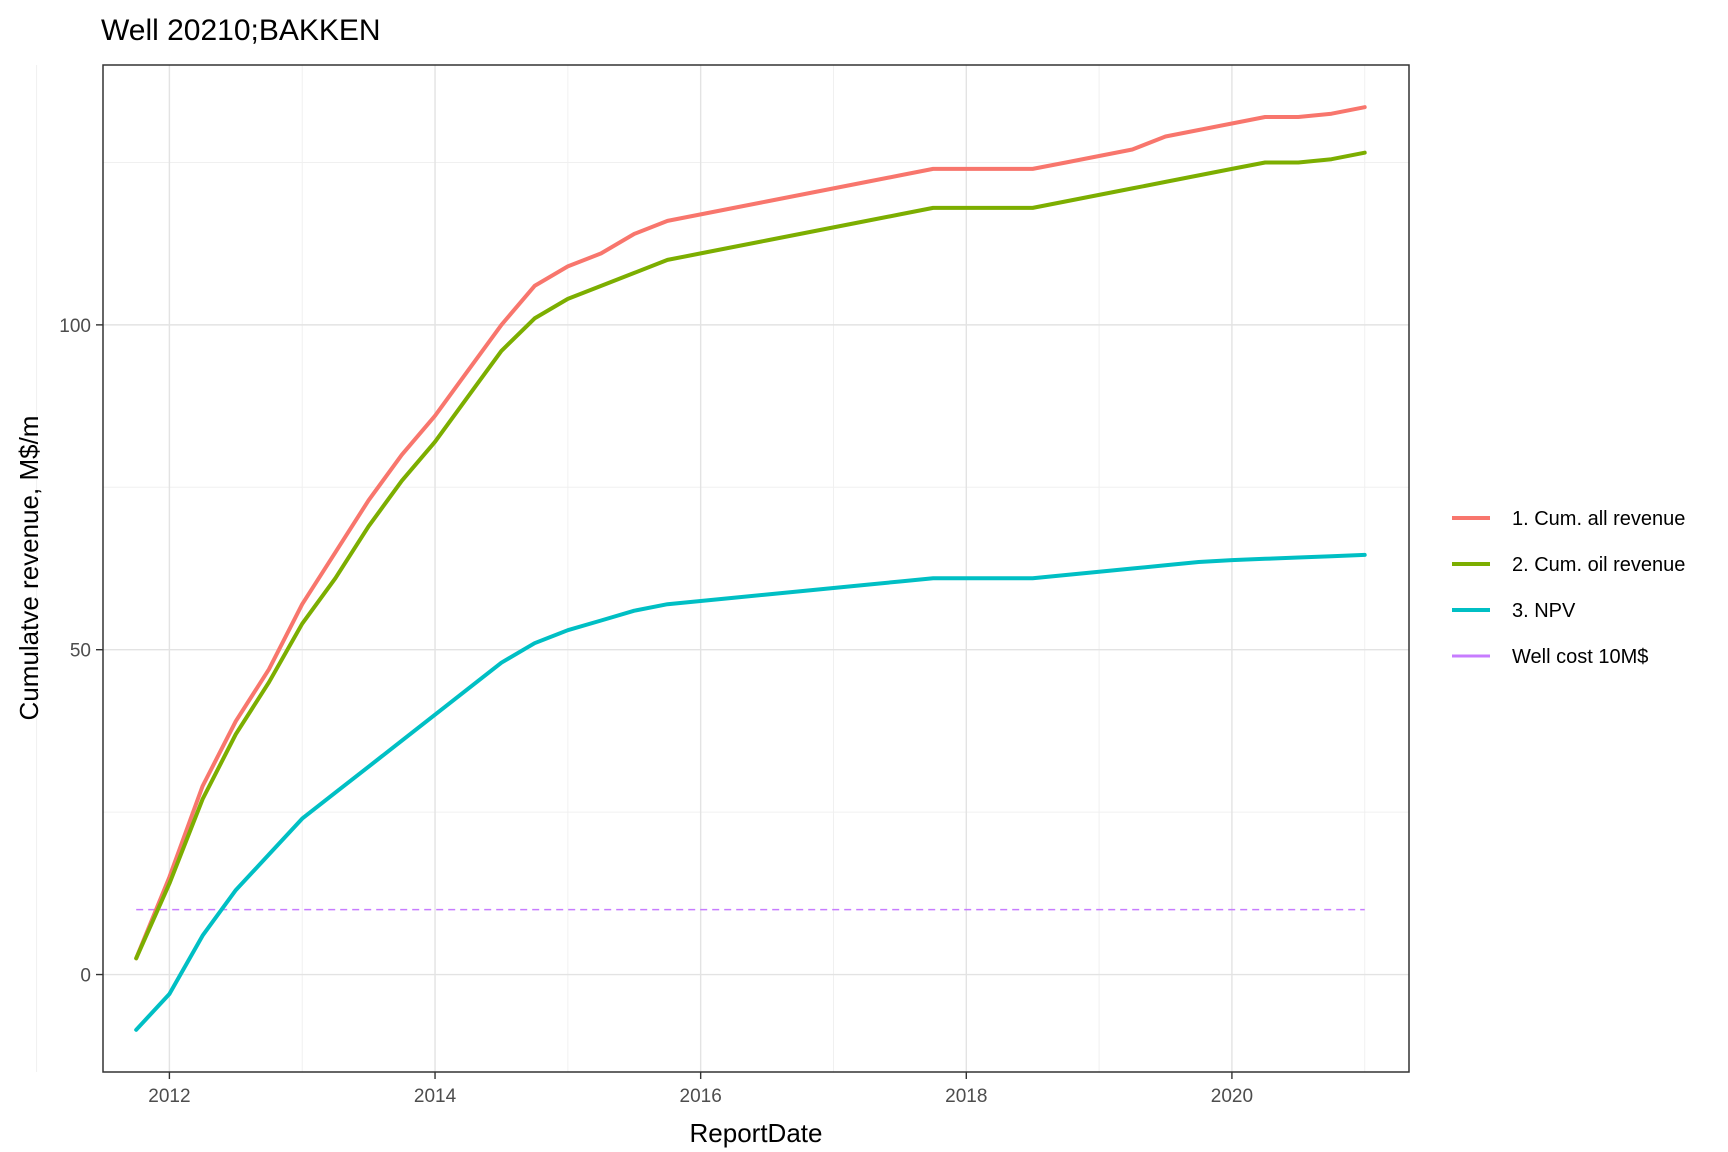 The height and width of the screenshot is (1152, 1728). I want to click on x-axis: 2012 2014 2016 2018 2020, so click(700, 1089).